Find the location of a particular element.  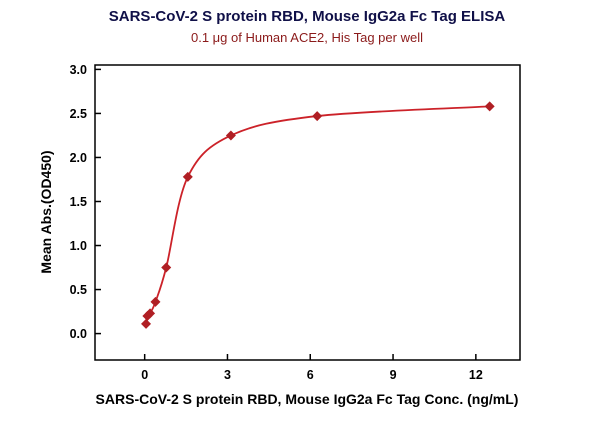

x-tick-label: 0 is located at coordinates (144, 375).